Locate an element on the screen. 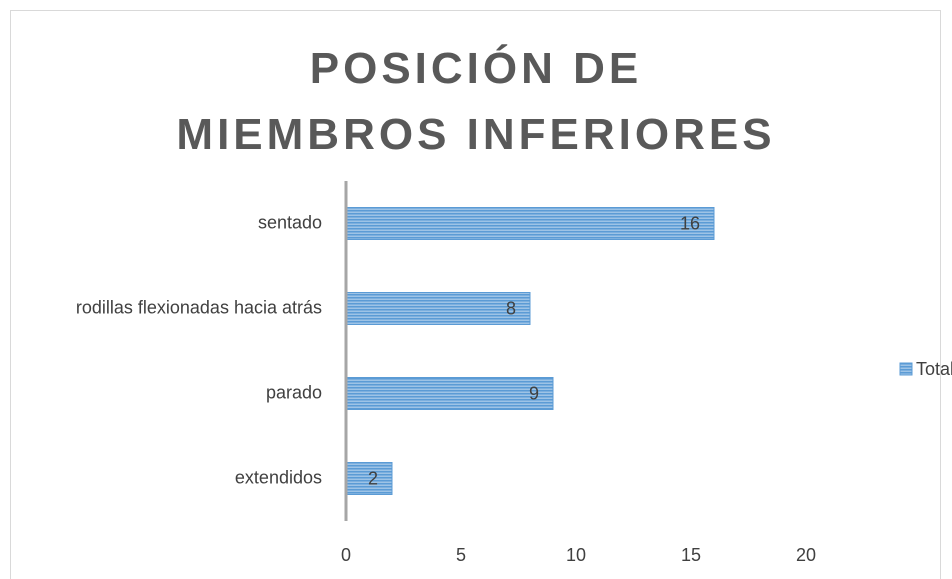 The width and height of the screenshot is (952, 579). y-tick-label: parado is located at coordinates (294, 392).